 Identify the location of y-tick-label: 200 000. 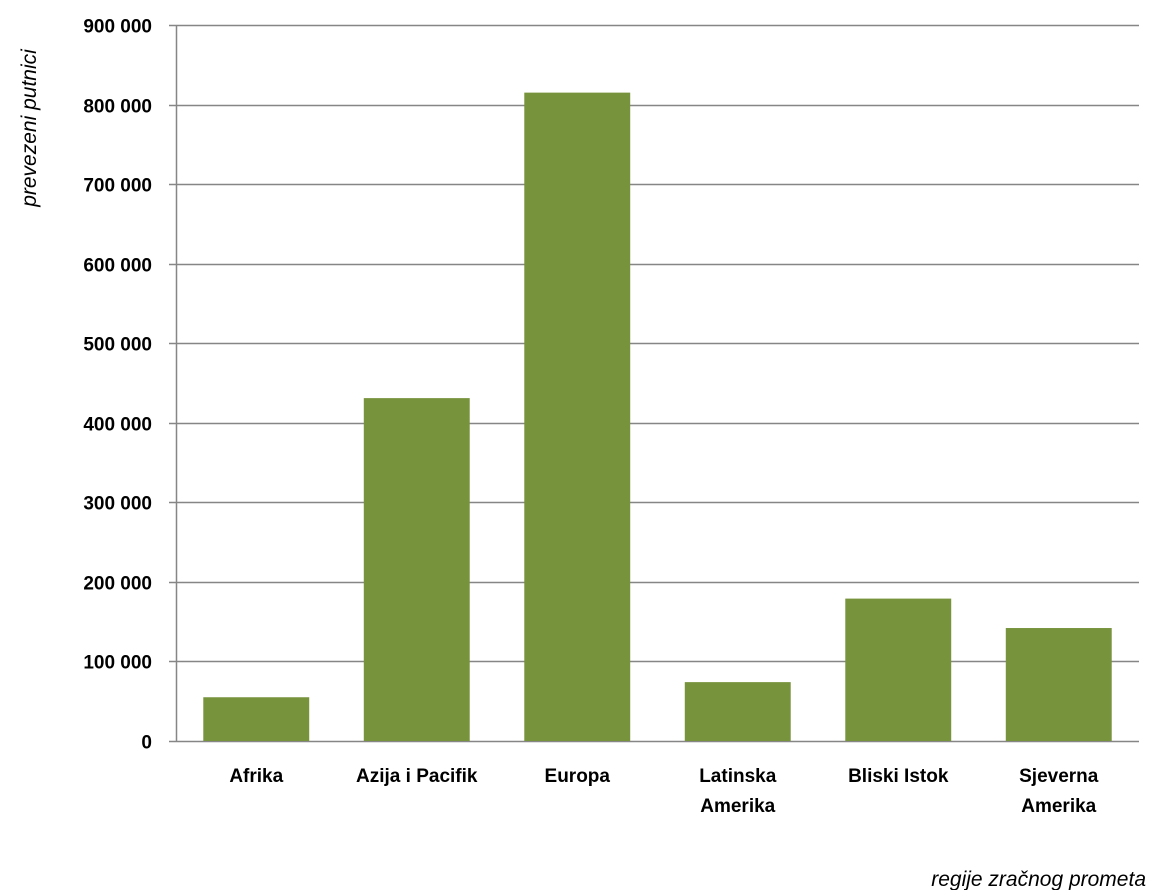
(117, 584).